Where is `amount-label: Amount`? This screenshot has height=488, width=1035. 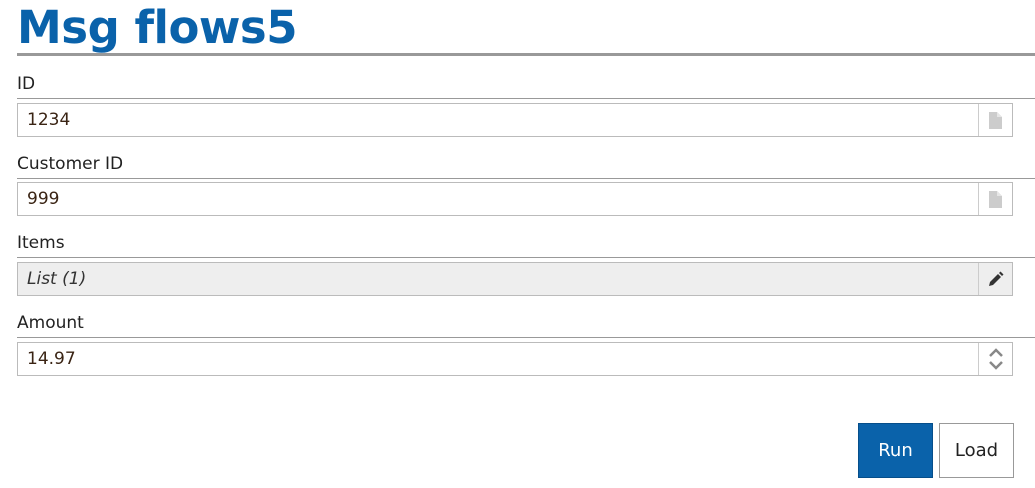 amount-label: Amount is located at coordinates (50, 323).